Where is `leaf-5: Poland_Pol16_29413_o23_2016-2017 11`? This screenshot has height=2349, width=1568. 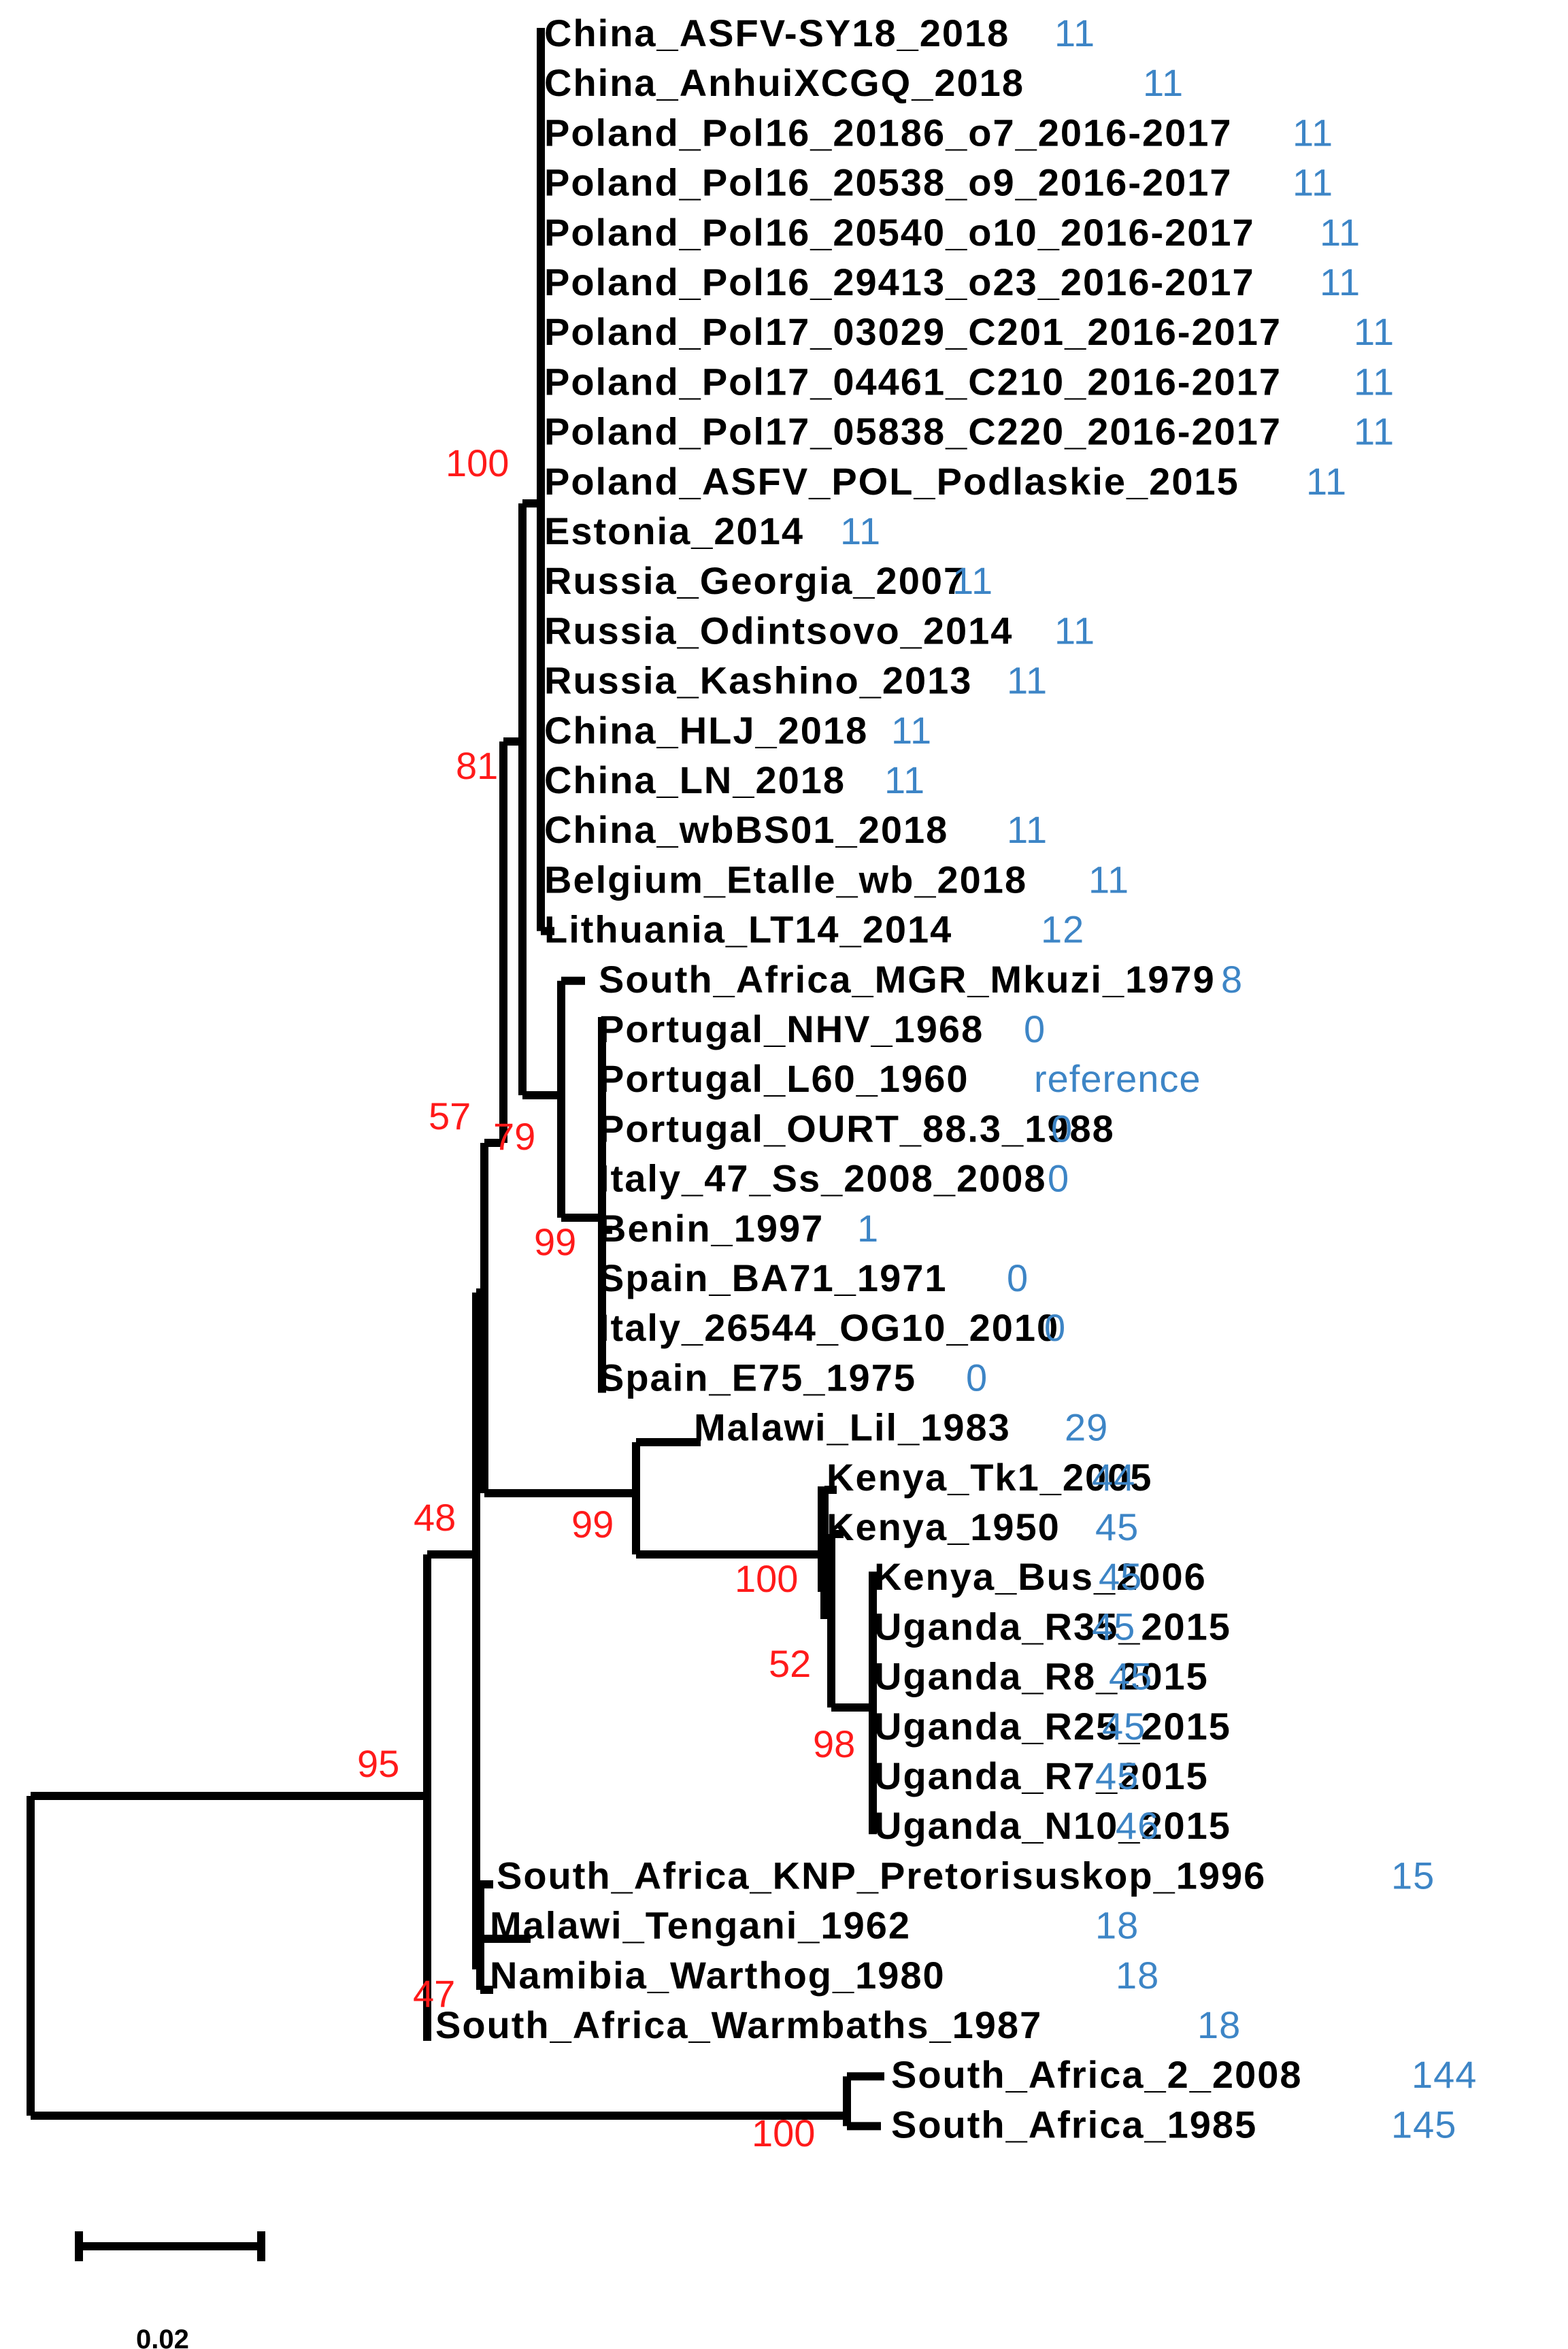 leaf-5: Poland_Pol16_29413_o23_2016-2017 11 is located at coordinates (952, 282).